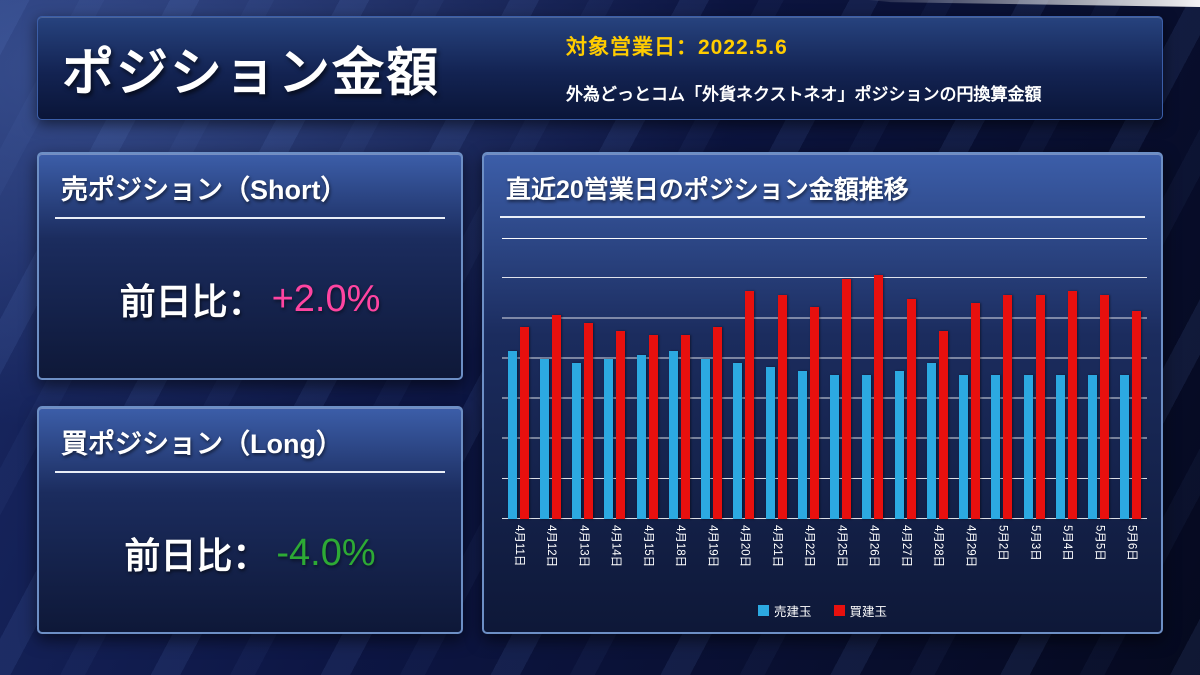 Image resolution: width=1200 pixels, height=675 pixels. What do you see at coordinates (809, 546) in the screenshot?
I see `x-axis-label: 4月22日` at bounding box center [809, 546].